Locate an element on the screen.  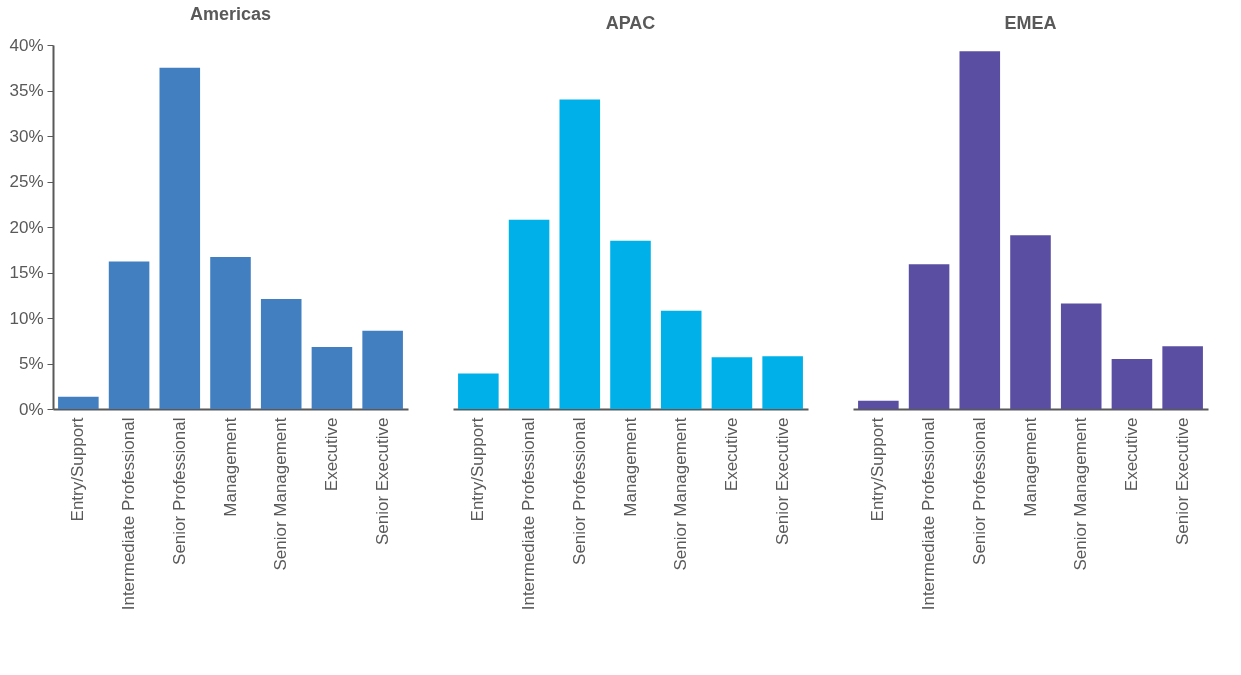
chart-title: EMEA is located at coordinates (1030, 23).